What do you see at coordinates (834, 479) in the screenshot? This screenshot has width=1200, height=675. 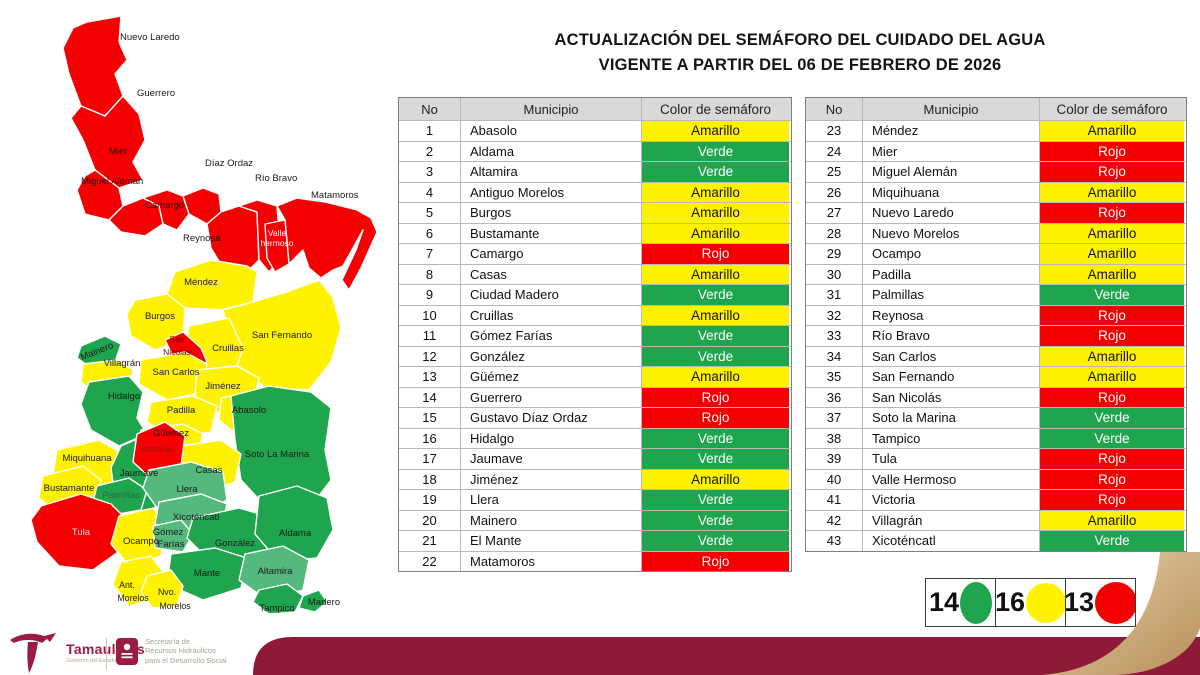 I see `row-number-cell: 40` at bounding box center [834, 479].